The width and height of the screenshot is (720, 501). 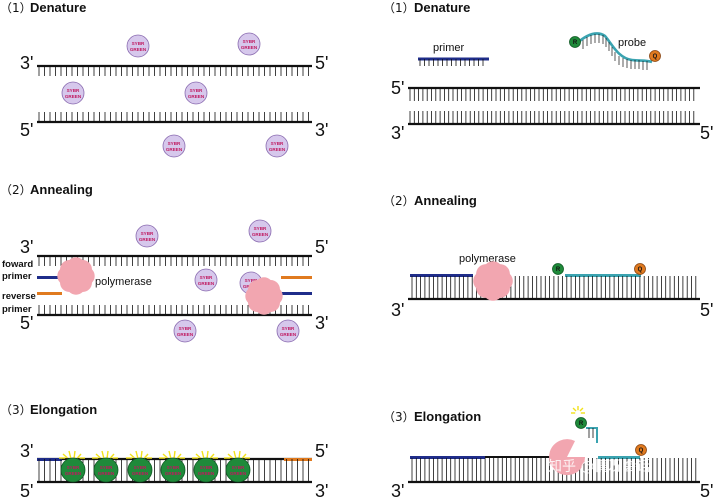 What do you see at coordinates (397, 133) in the screenshot?
I see `right-d-bottom-3prime: 3'` at bounding box center [397, 133].